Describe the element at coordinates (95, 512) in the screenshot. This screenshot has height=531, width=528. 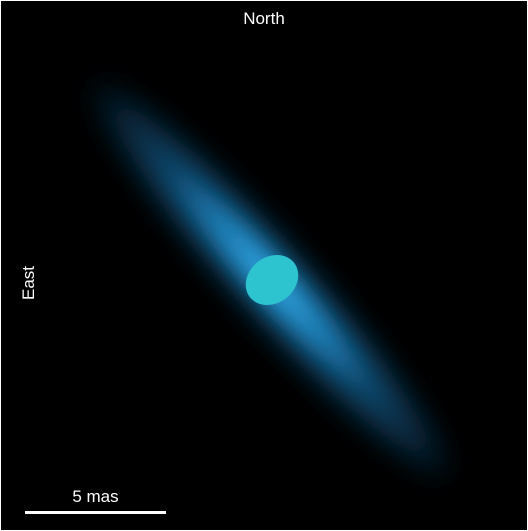
I see `scale-bar` at that location.